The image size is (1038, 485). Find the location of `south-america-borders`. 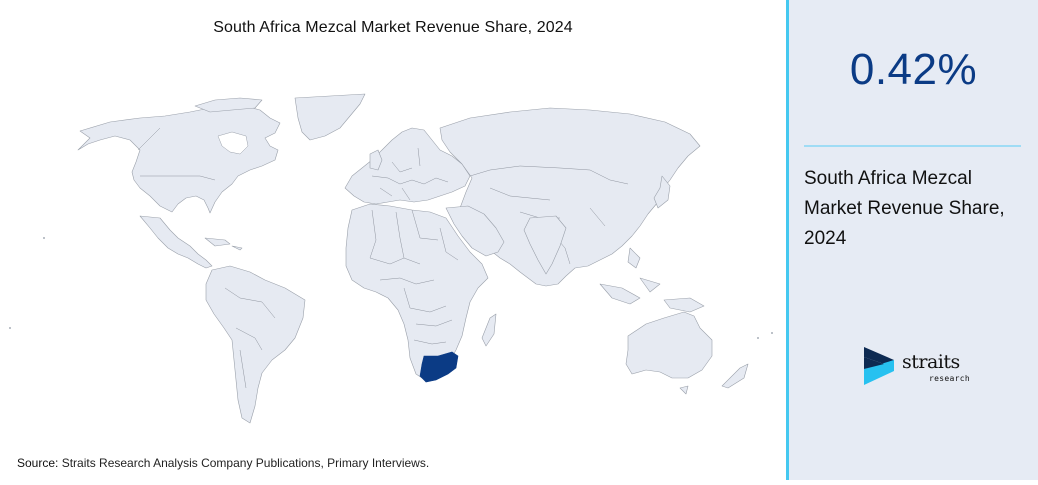

south-america-borders is located at coordinates (250, 338).